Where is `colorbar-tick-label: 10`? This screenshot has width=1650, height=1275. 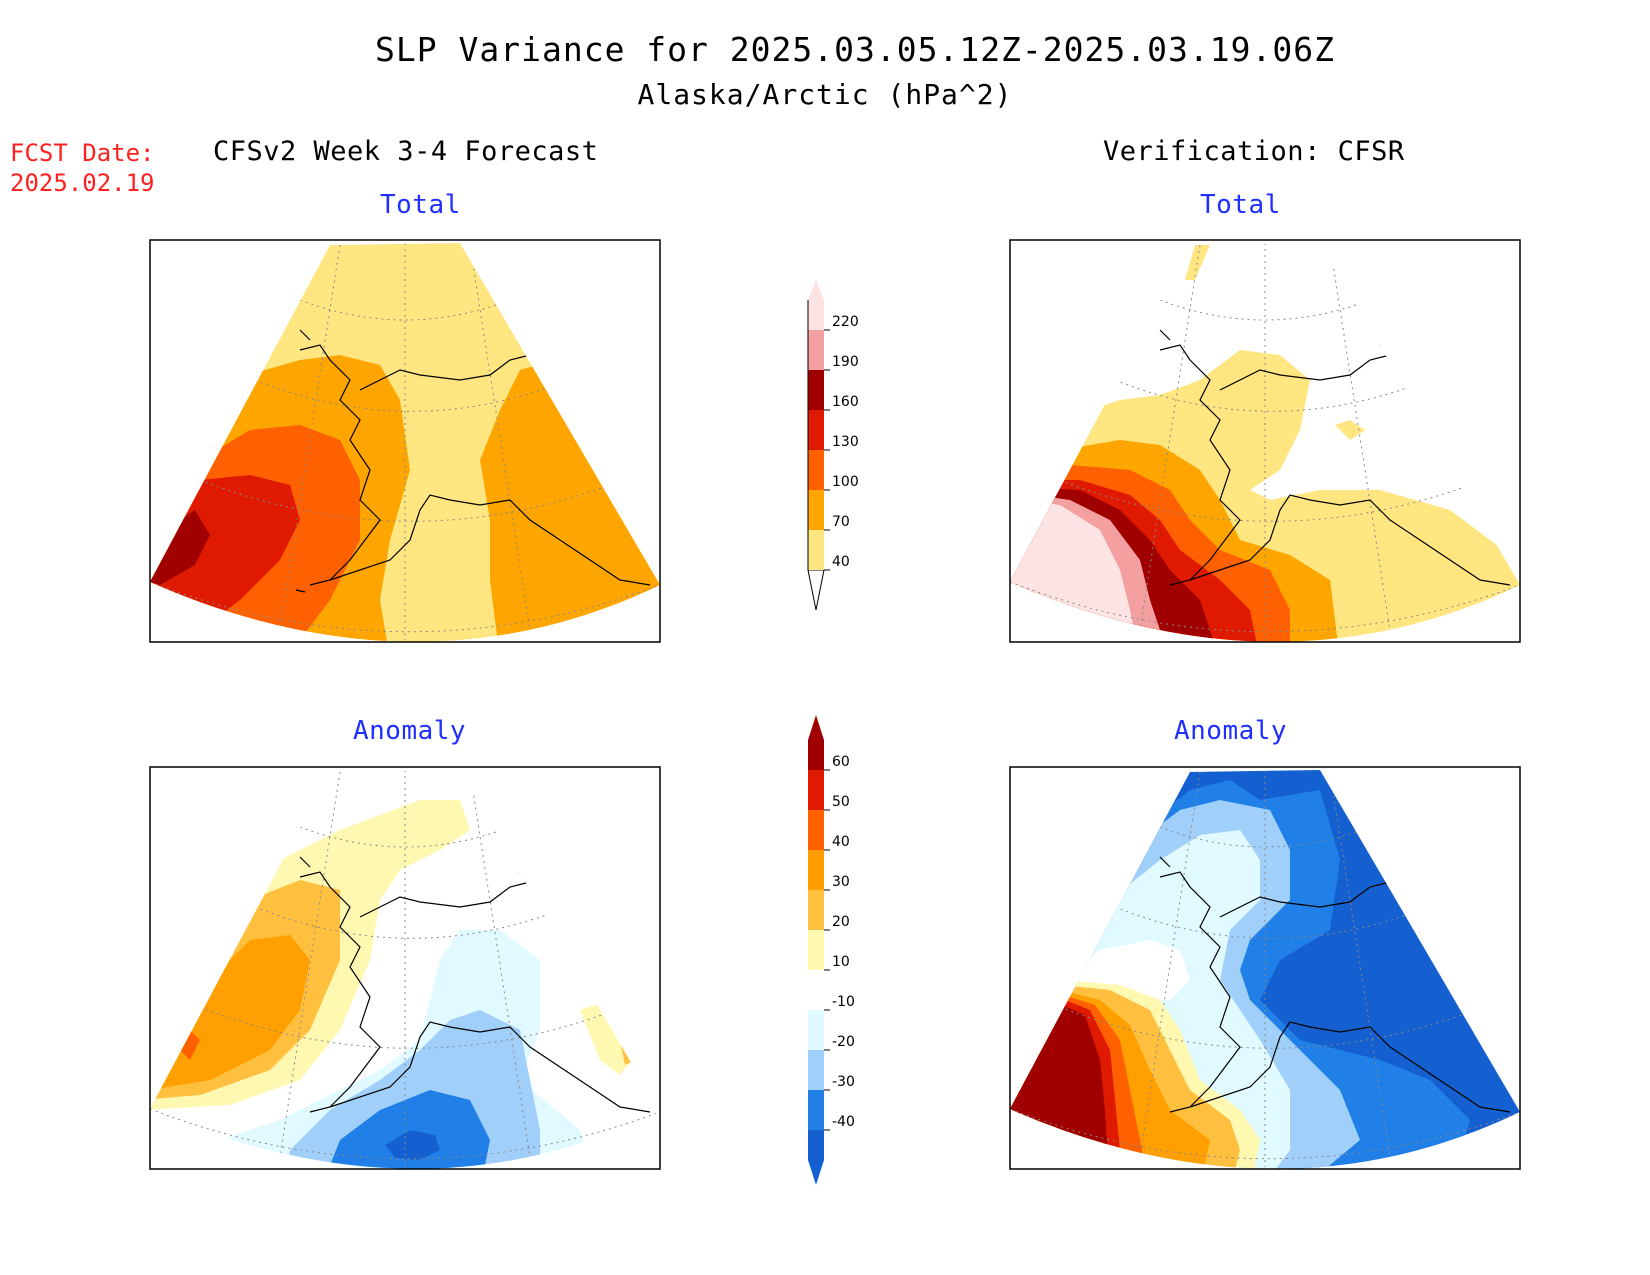 colorbar-tick-label: 10 is located at coordinates (841, 962).